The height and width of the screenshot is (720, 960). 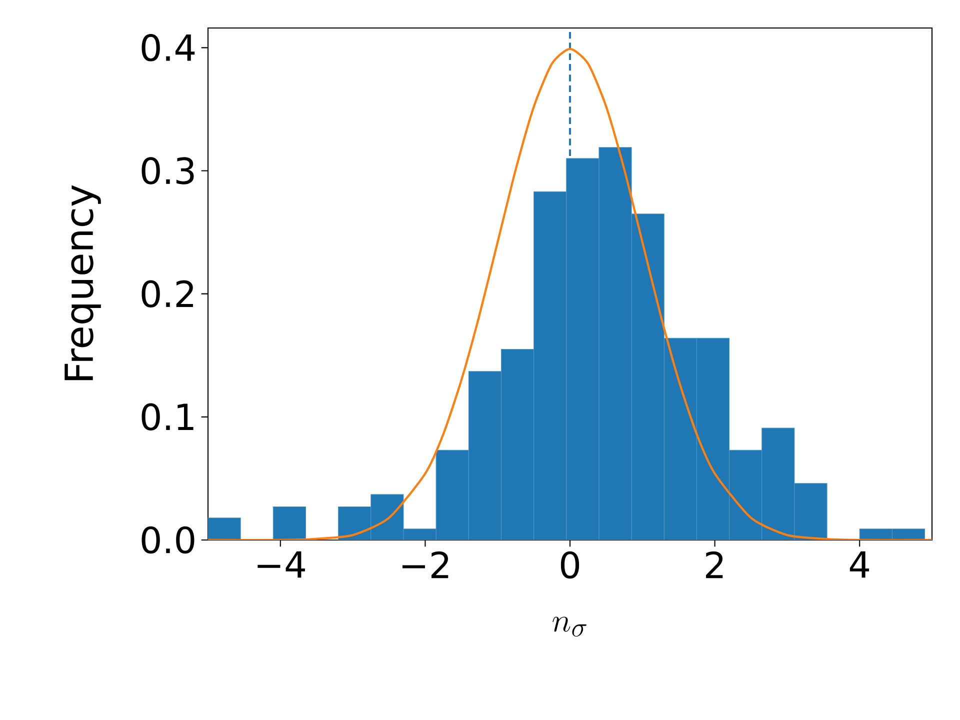 What do you see at coordinates (860, 564) in the screenshot?
I see `x-tick-label: 4` at bounding box center [860, 564].